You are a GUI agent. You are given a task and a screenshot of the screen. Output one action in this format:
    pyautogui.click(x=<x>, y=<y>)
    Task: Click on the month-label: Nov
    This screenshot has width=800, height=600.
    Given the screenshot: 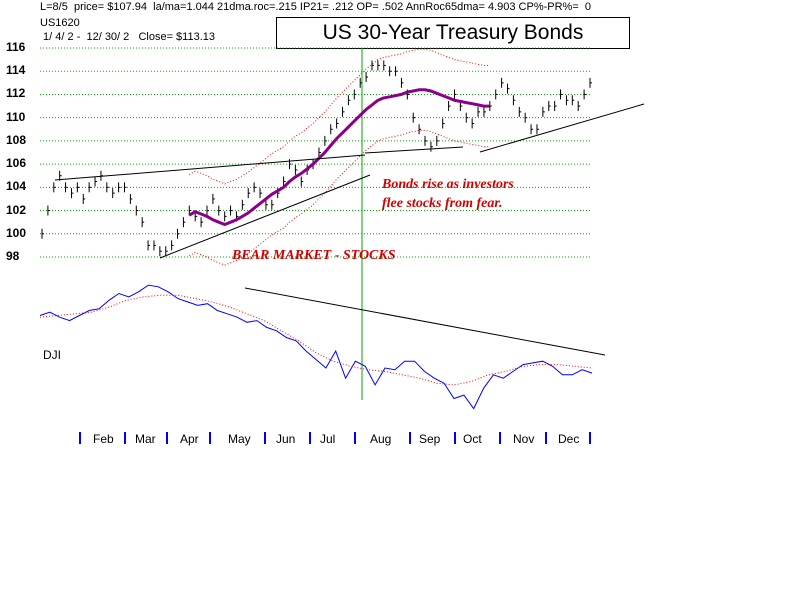 What is the action you would take?
    pyautogui.click(x=524, y=439)
    